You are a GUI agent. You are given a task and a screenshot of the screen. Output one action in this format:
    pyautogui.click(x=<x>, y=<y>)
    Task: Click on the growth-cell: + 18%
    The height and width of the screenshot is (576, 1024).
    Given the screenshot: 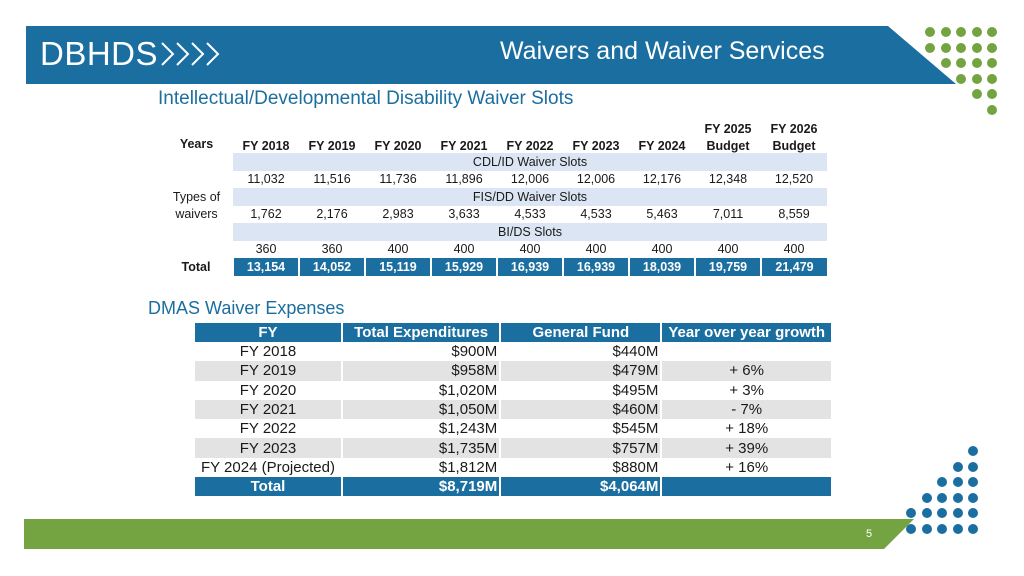 What is the action you would take?
    pyautogui.click(x=745, y=429)
    